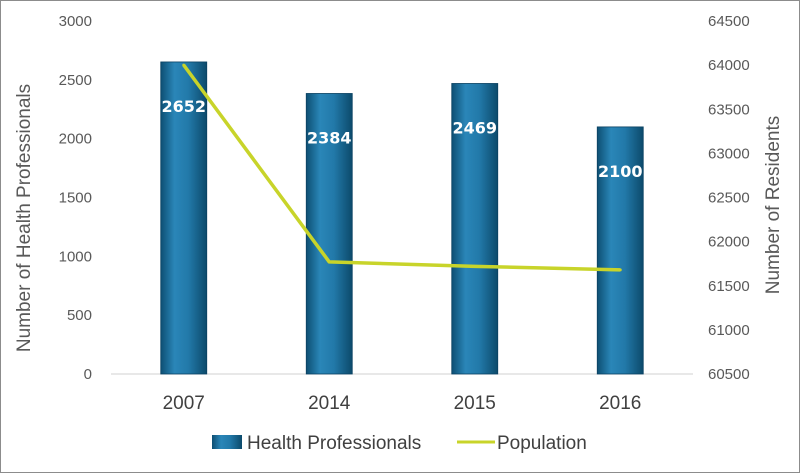  What do you see at coordinates (475, 403) in the screenshot?
I see `x-tick-label: 2015` at bounding box center [475, 403].